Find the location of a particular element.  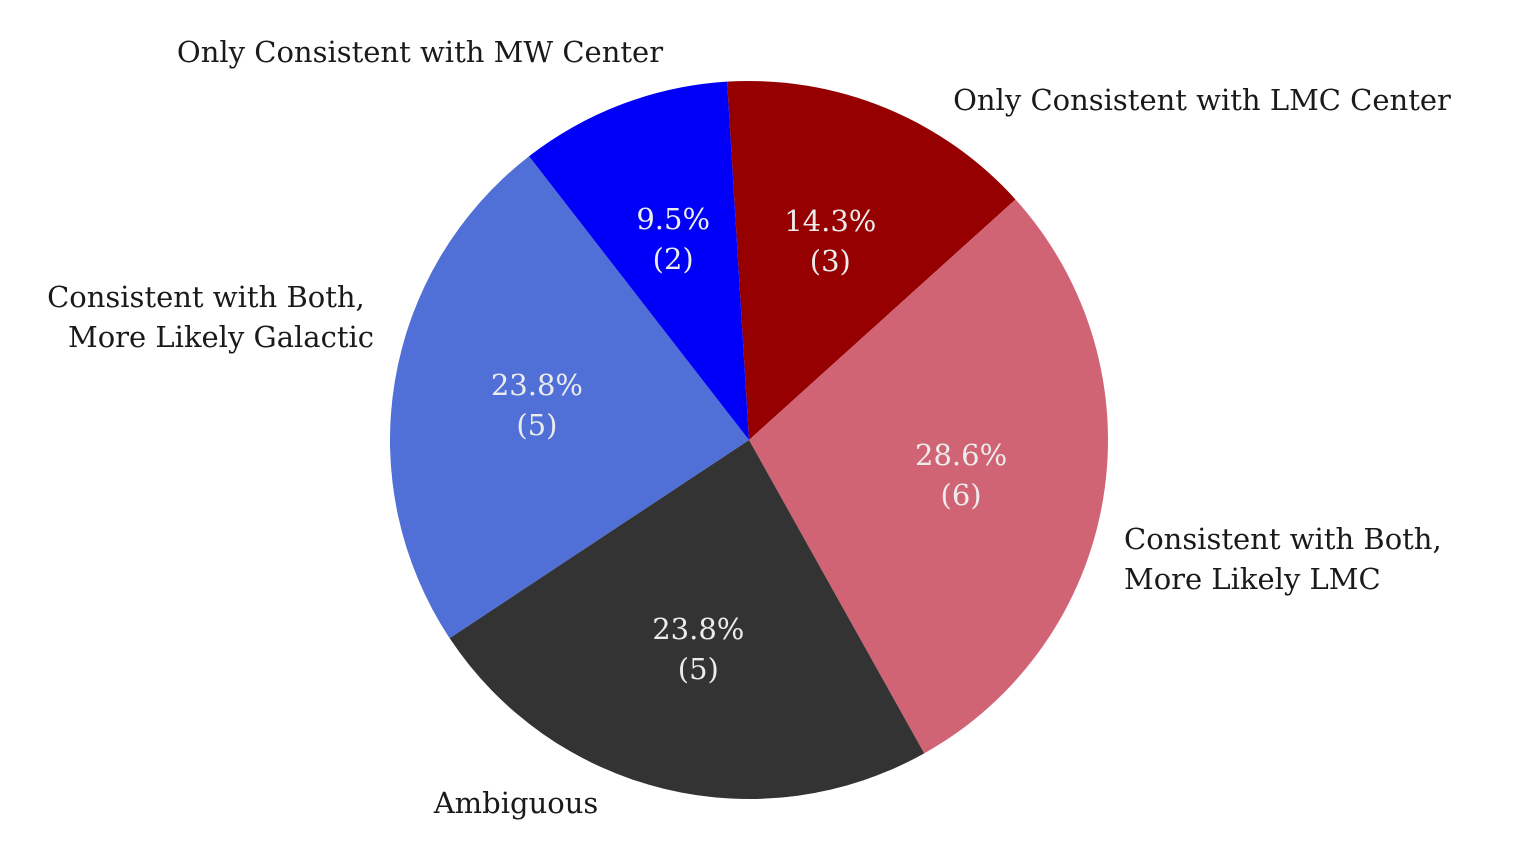

slice-count-label: (6) is located at coordinates (961, 495).